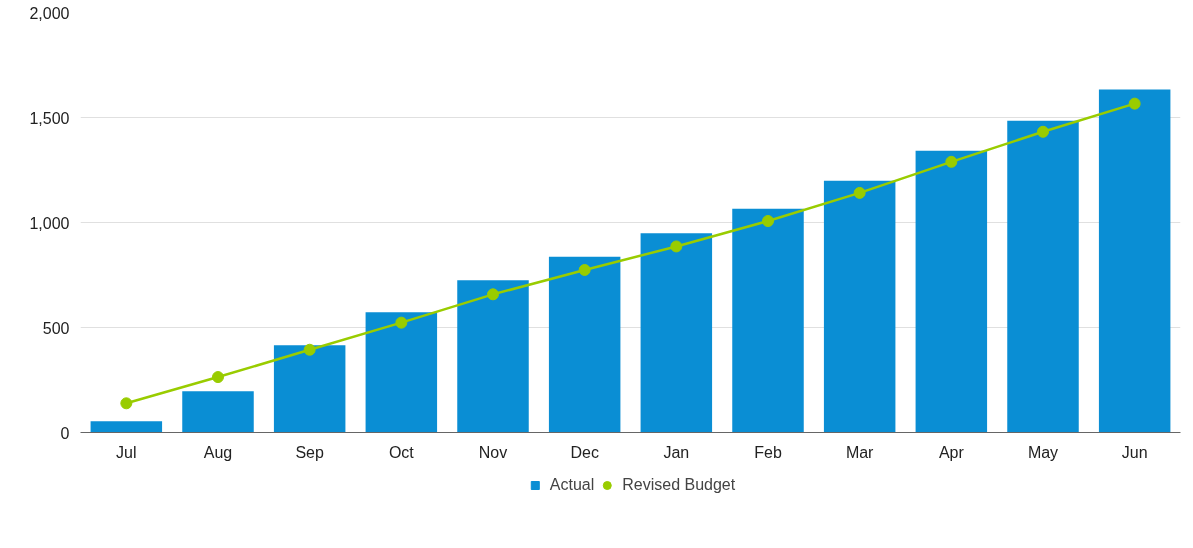 Image resolution: width=1193 pixels, height=548 pixels. I want to click on y-tick-label: 1,500, so click(49, 118).